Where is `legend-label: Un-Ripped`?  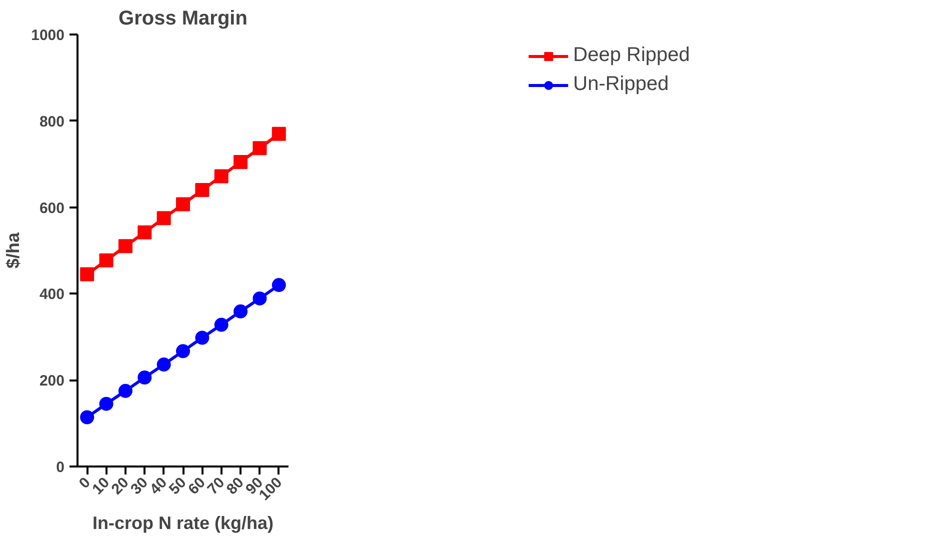 legend-label: Un-Ripped is located at coordinates (621, 84).